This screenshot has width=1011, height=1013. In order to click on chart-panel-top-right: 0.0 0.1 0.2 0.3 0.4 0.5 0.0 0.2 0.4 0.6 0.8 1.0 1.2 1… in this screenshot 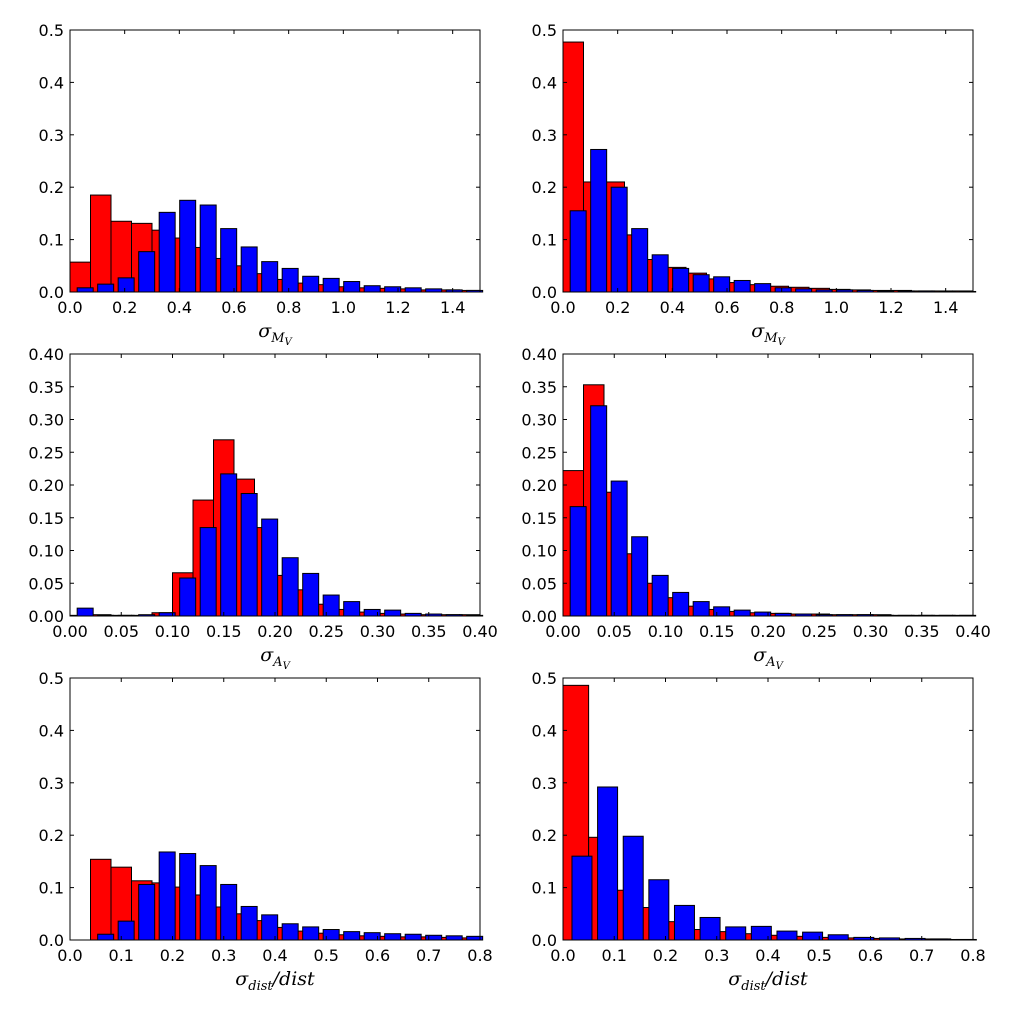, I will do `click(754, 184)`.